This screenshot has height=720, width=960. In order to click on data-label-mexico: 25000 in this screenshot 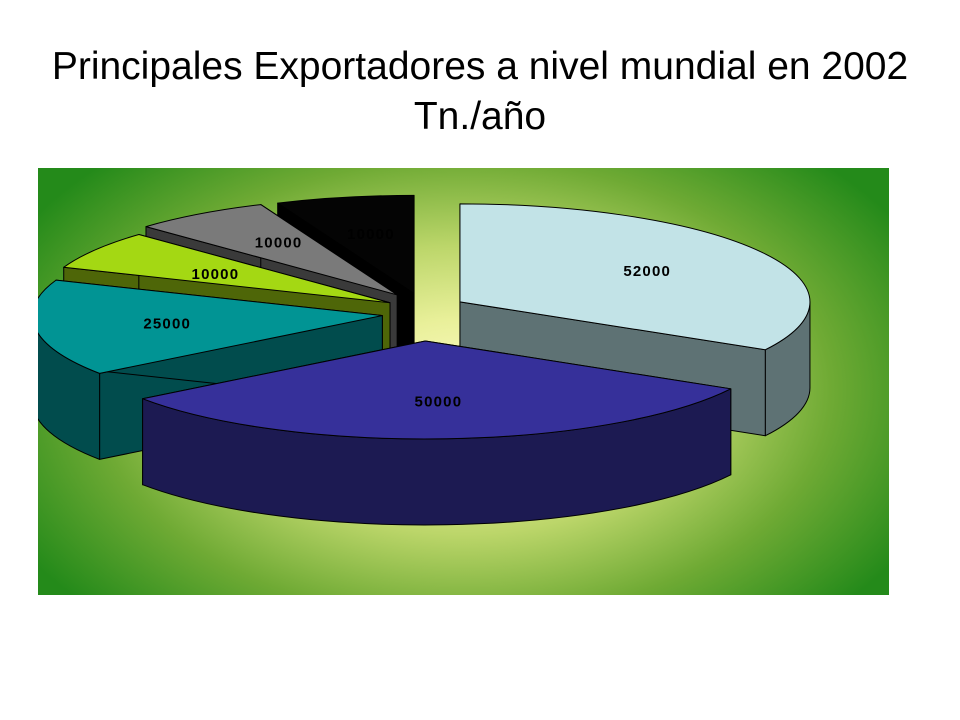, I will do `click(167, 324)`.